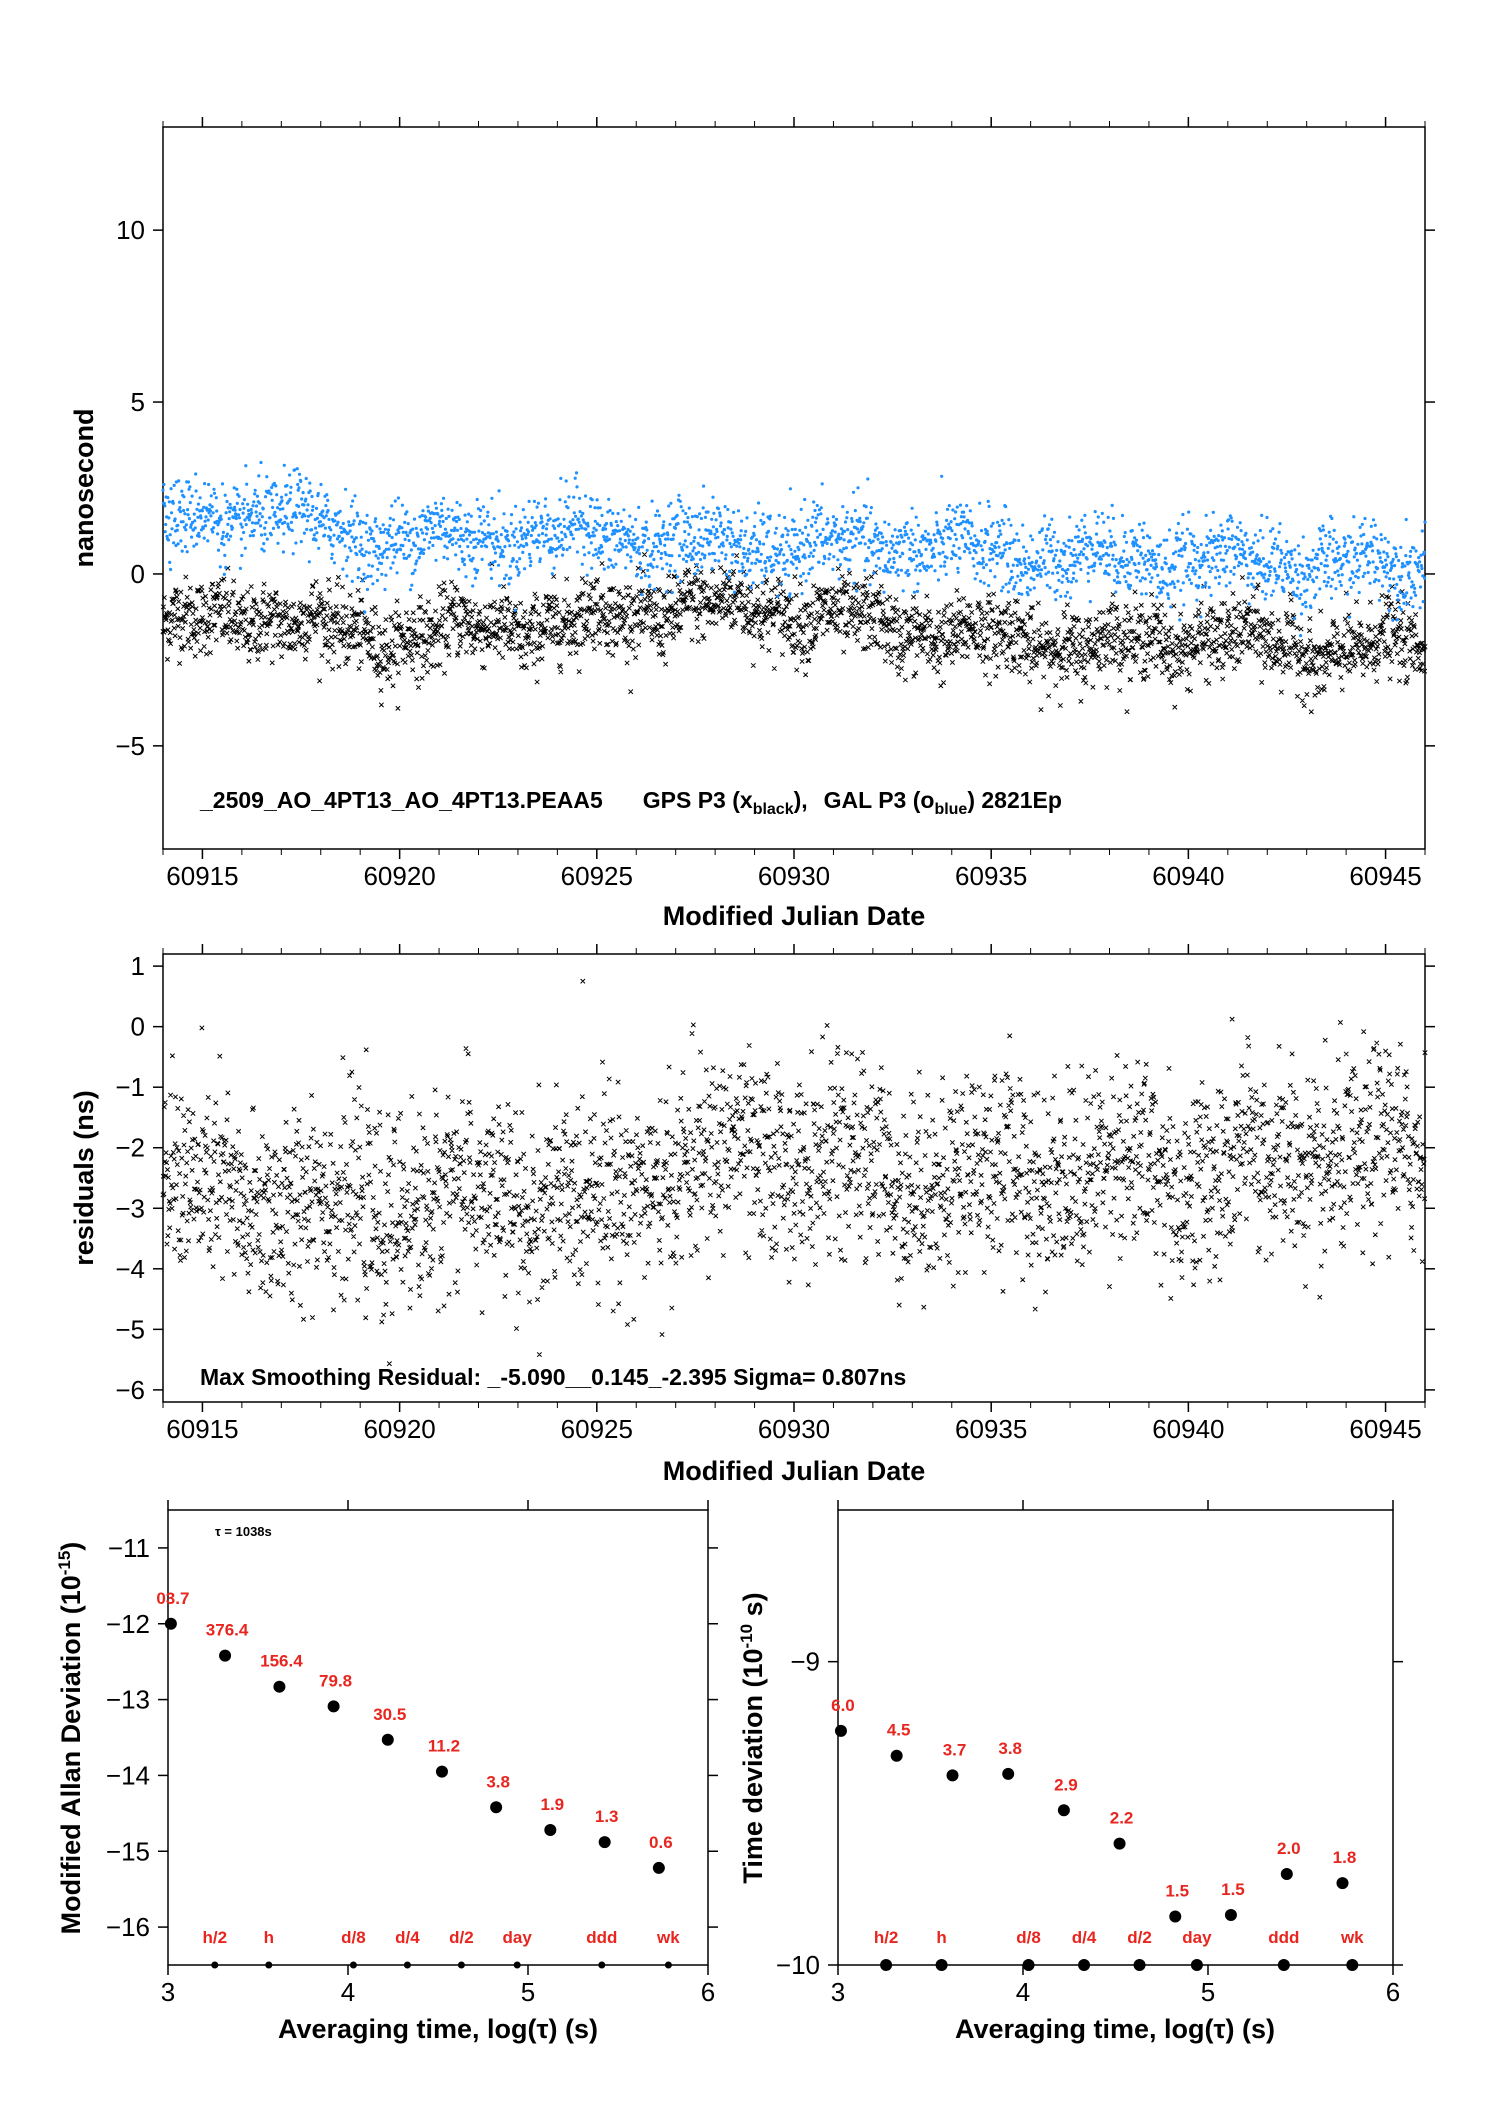  I want to click on series-gal-p3-markers, so click(794, 549).